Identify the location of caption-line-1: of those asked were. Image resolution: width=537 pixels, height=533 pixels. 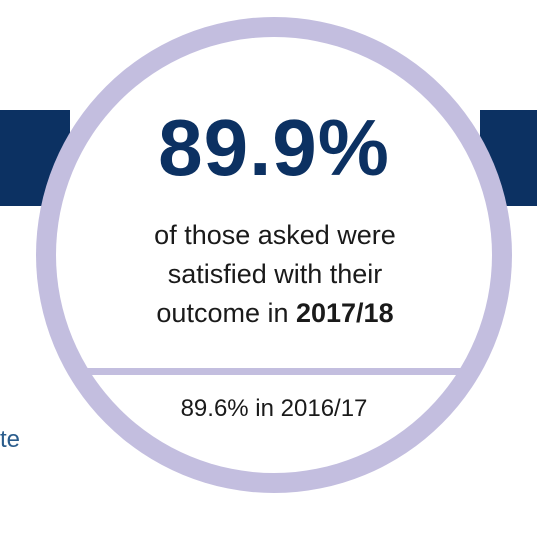
(275, 235).